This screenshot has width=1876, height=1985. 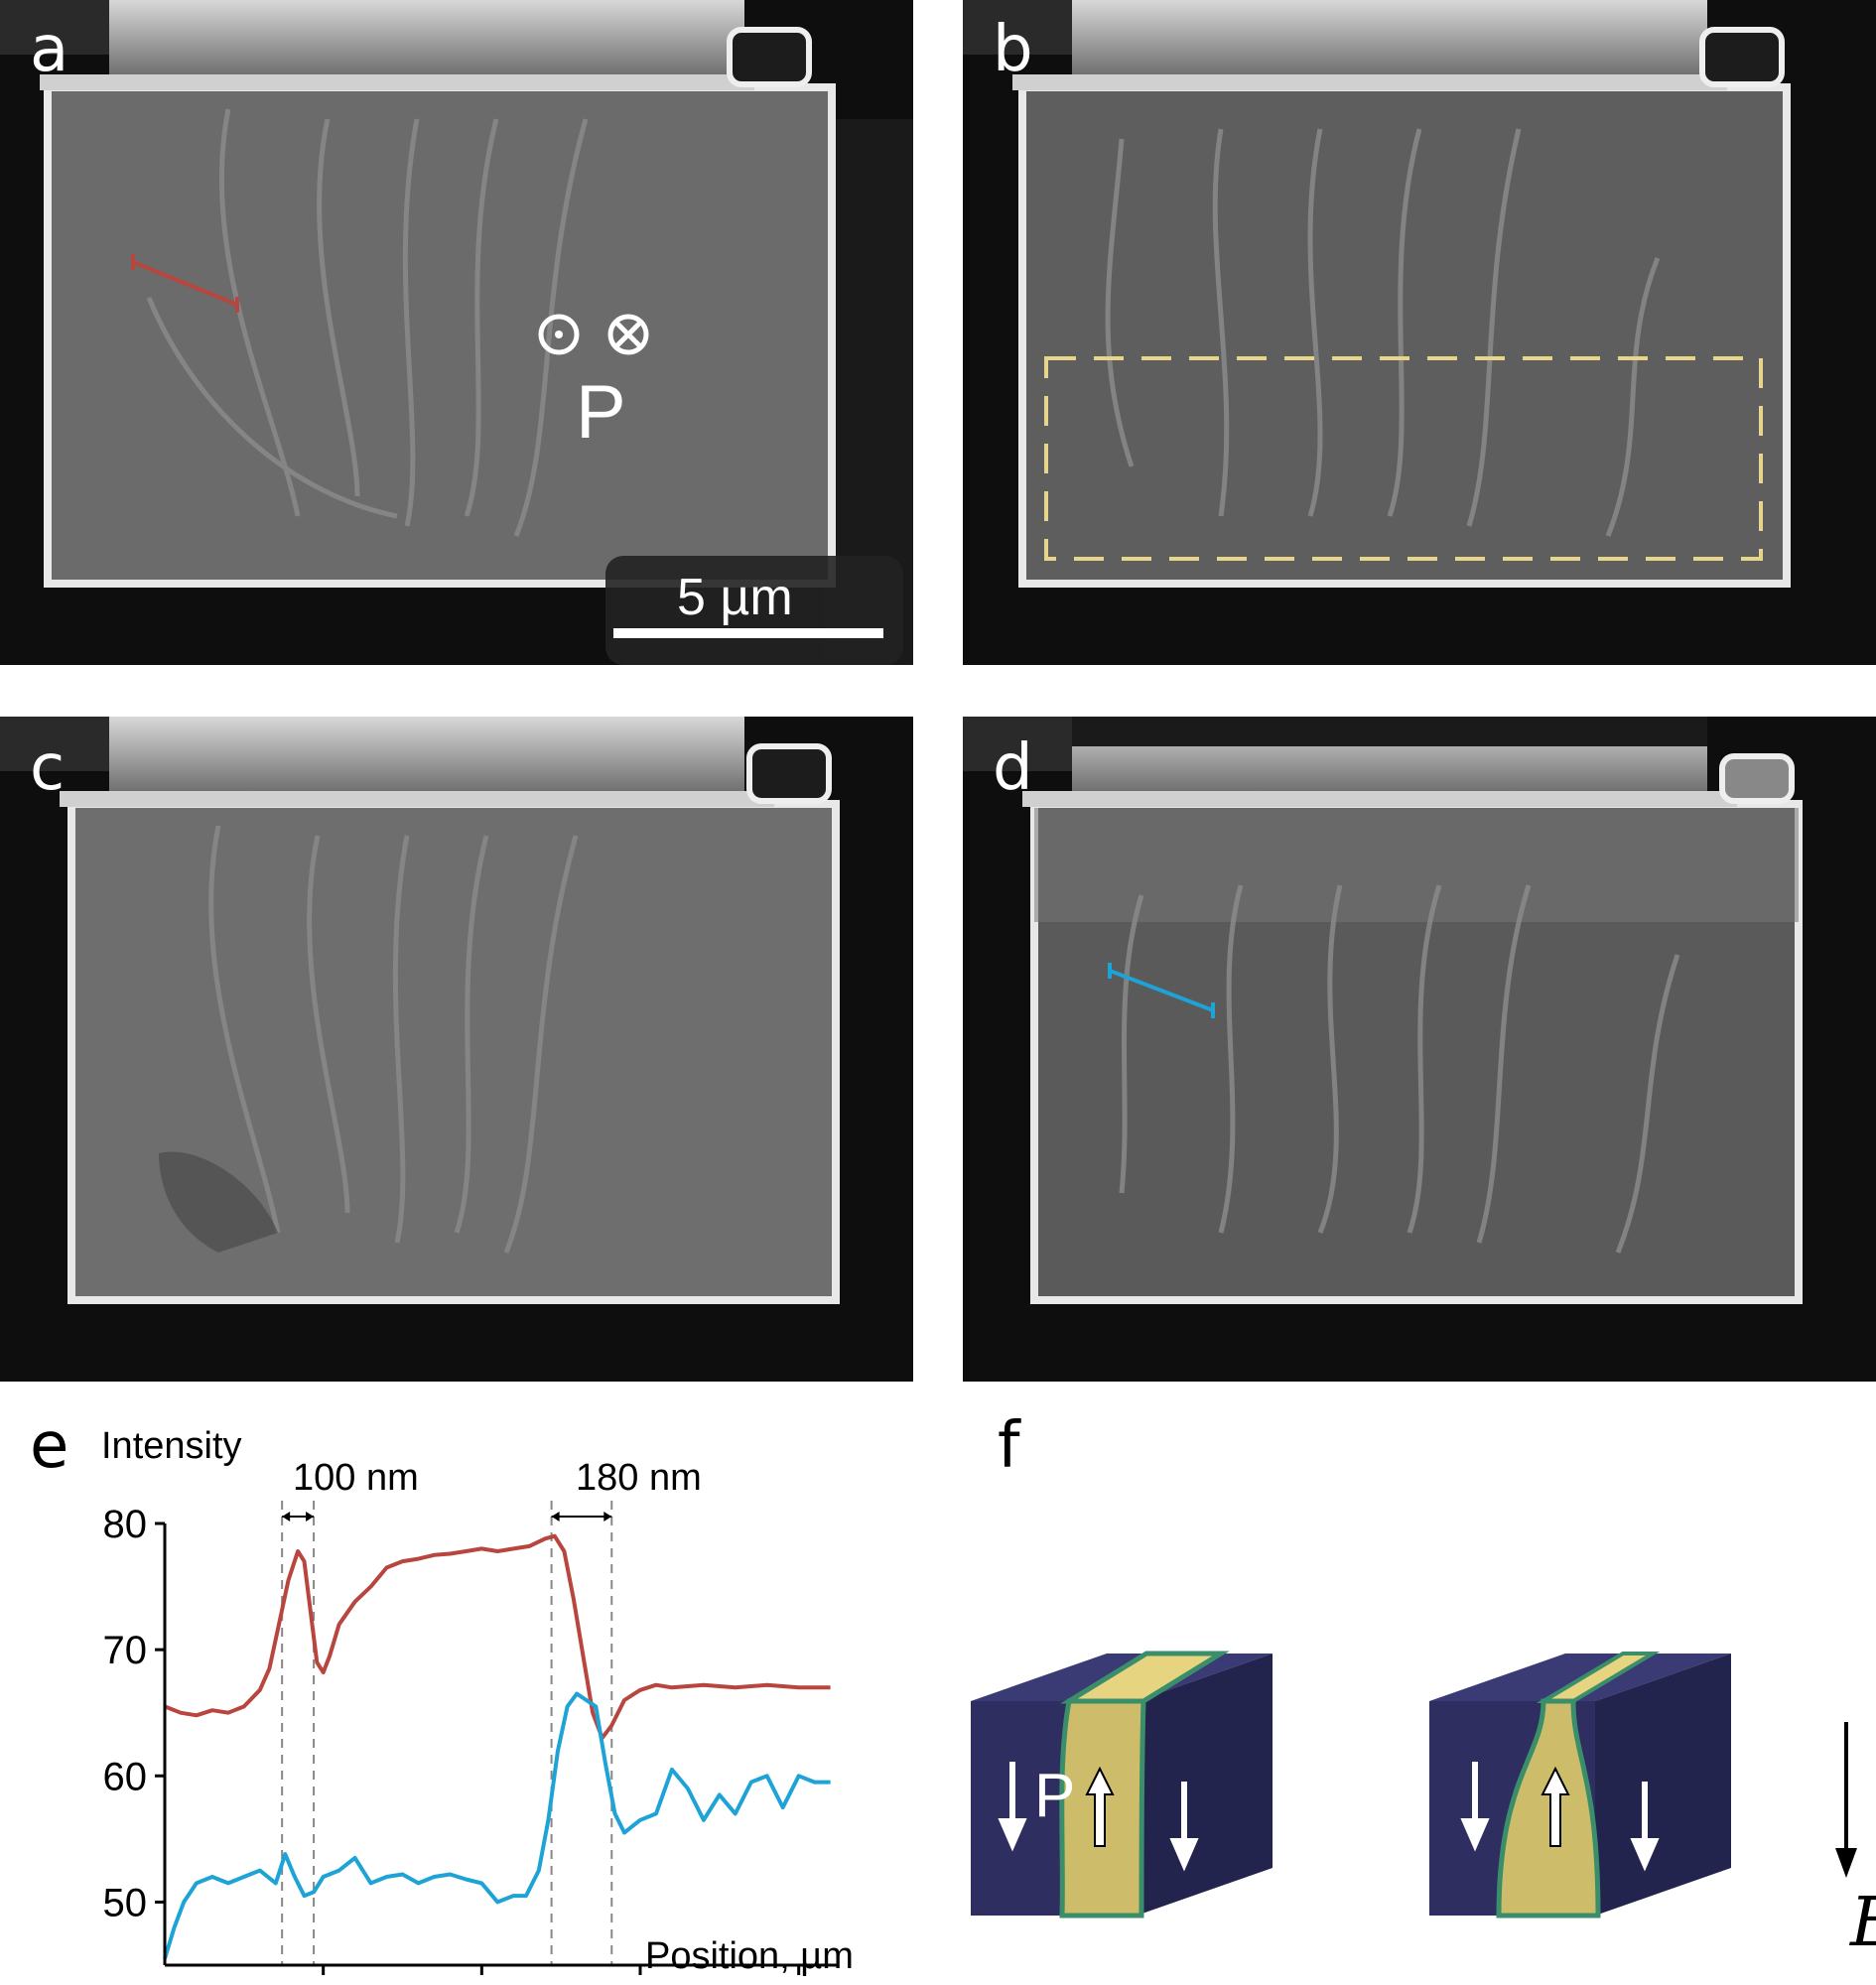 I want to click on x-tick-label: 0.5, so click(x=323, y=1981).